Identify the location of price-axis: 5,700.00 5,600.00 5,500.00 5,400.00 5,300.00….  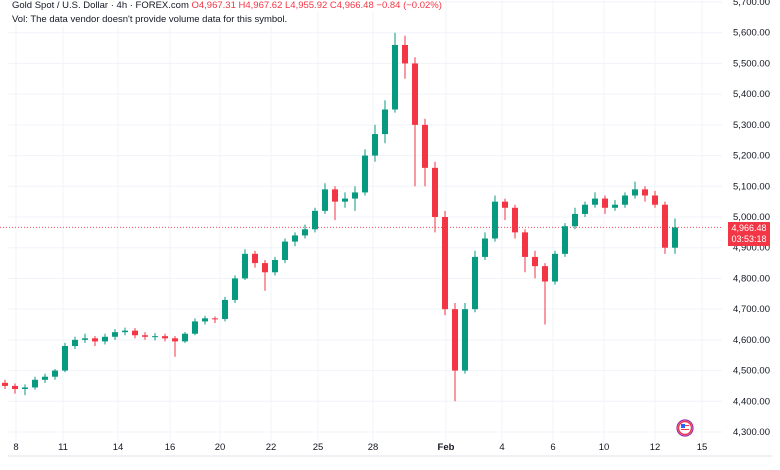
(751, 219).